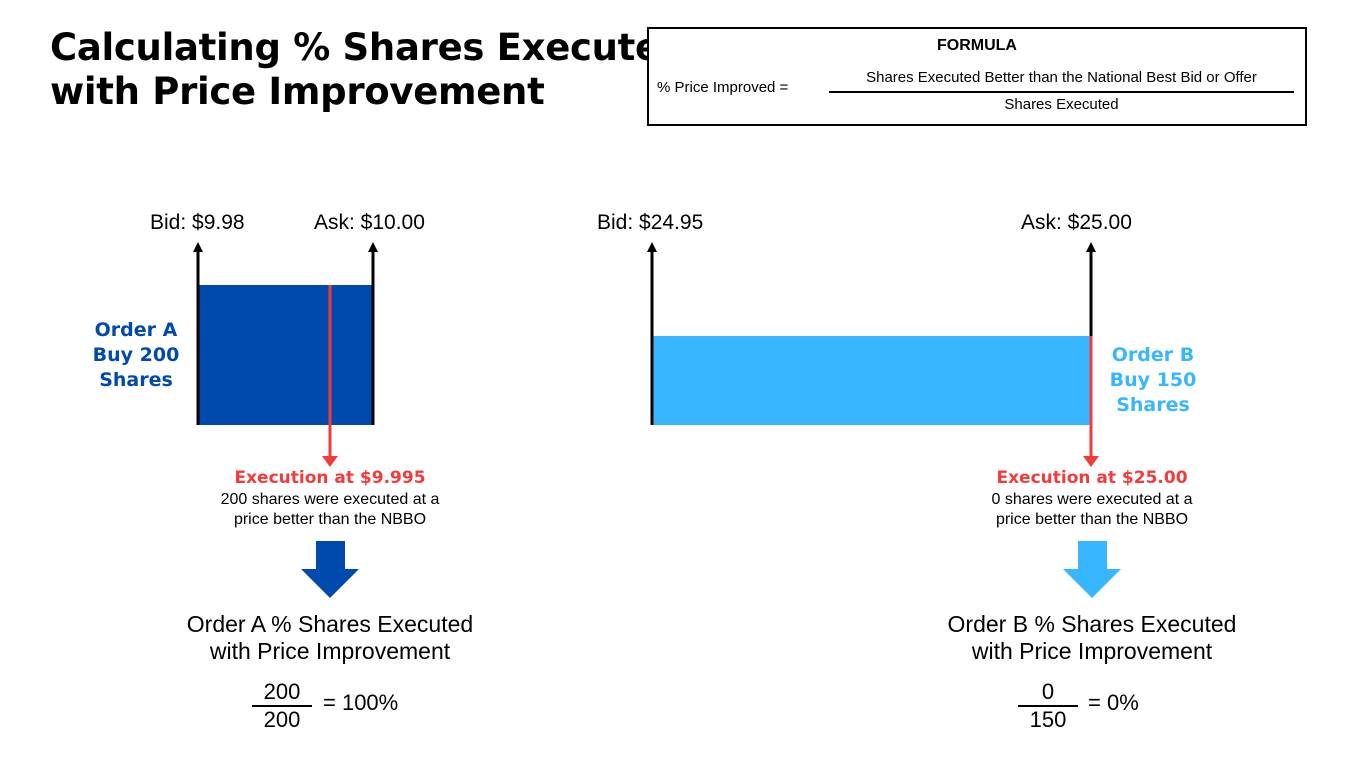 The width and height of the screenshot is (1365, 768). What do you see at coordinates (1092, 519) in the screenshot?
I see `order-b-execution-desc-line-2: price better than the NBBO` at bounding box center [1092, 519].